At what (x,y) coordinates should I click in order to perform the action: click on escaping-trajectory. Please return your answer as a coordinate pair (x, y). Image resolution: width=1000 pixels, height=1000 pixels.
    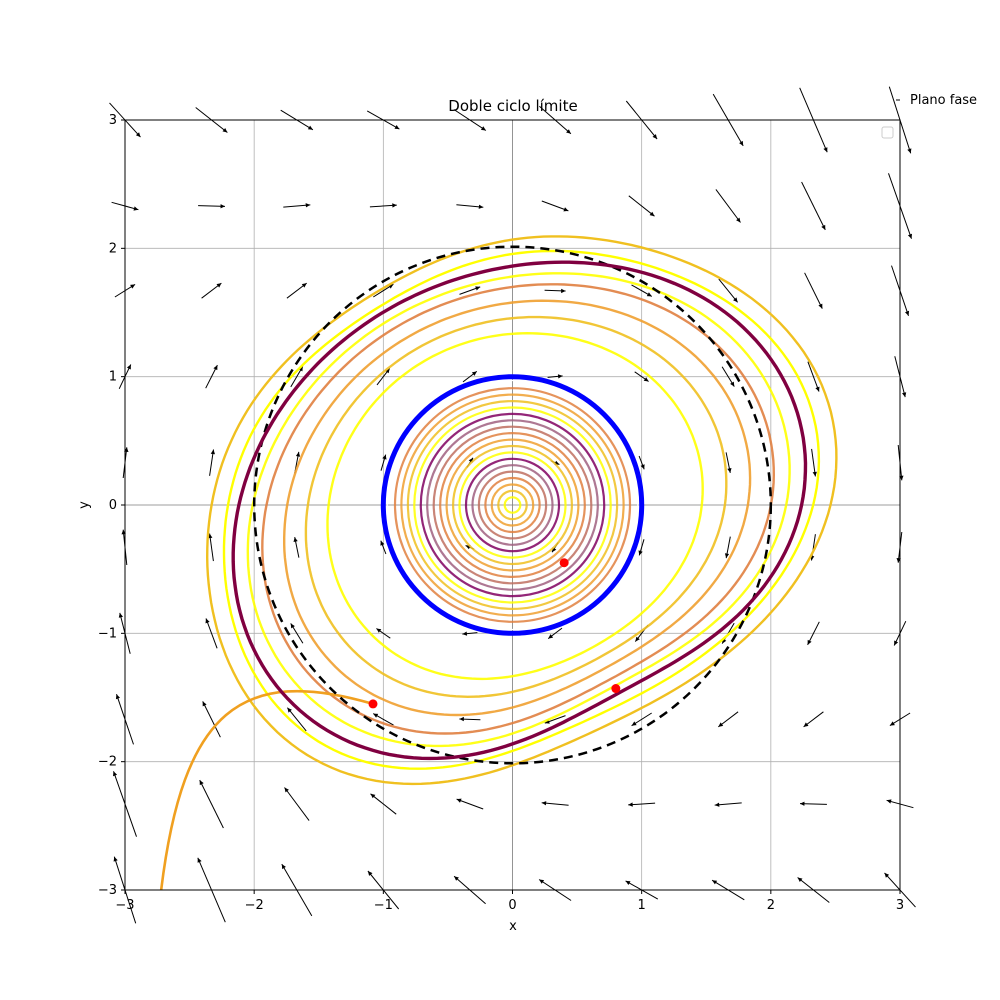
    Looking at the image, I should click on (266, 789).